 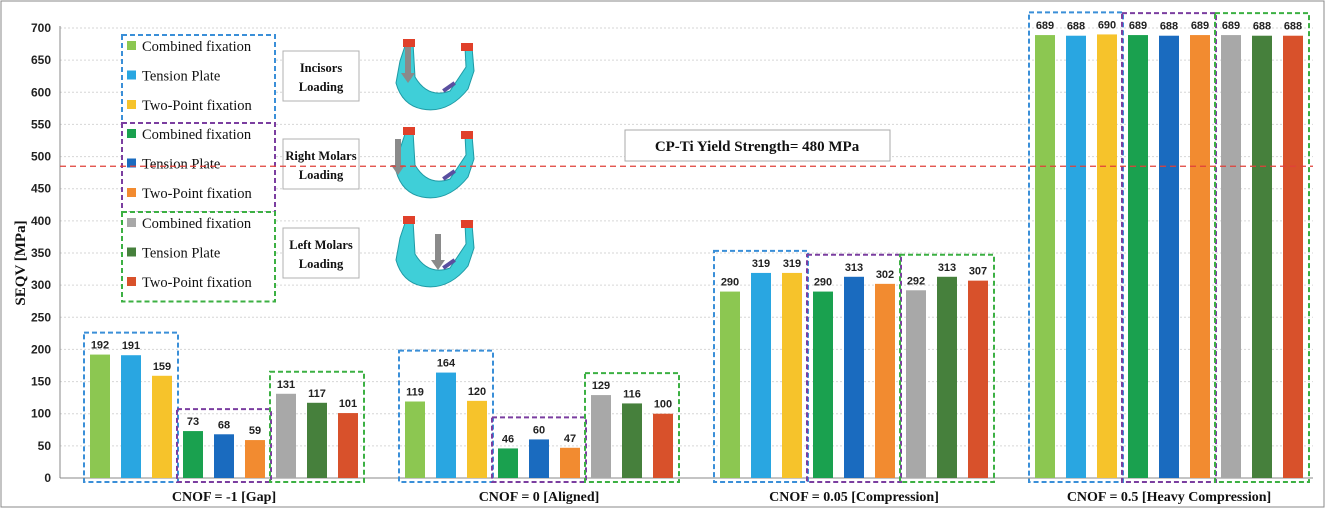 What do you see at coordinates (317, 394) in the screenshot?
I see `bar-value-label: 117` at bounding box center [317, 394].